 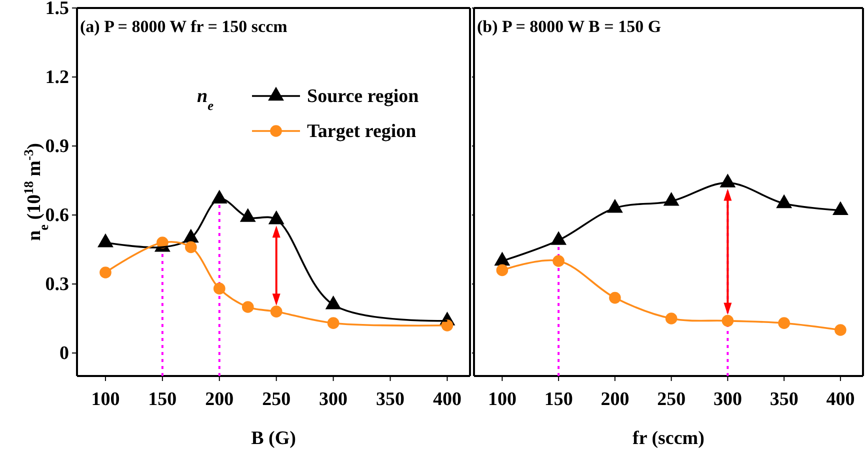 I want to click on y-tick-label: 0.9, so click(x=57, y=147).